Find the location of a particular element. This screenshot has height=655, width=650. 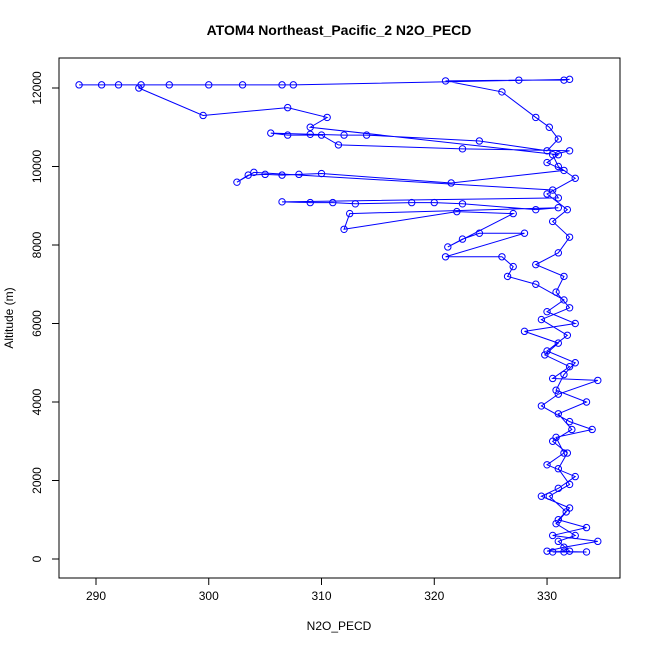

y-tick-label: 10000 is located at coordinates (37, 166).